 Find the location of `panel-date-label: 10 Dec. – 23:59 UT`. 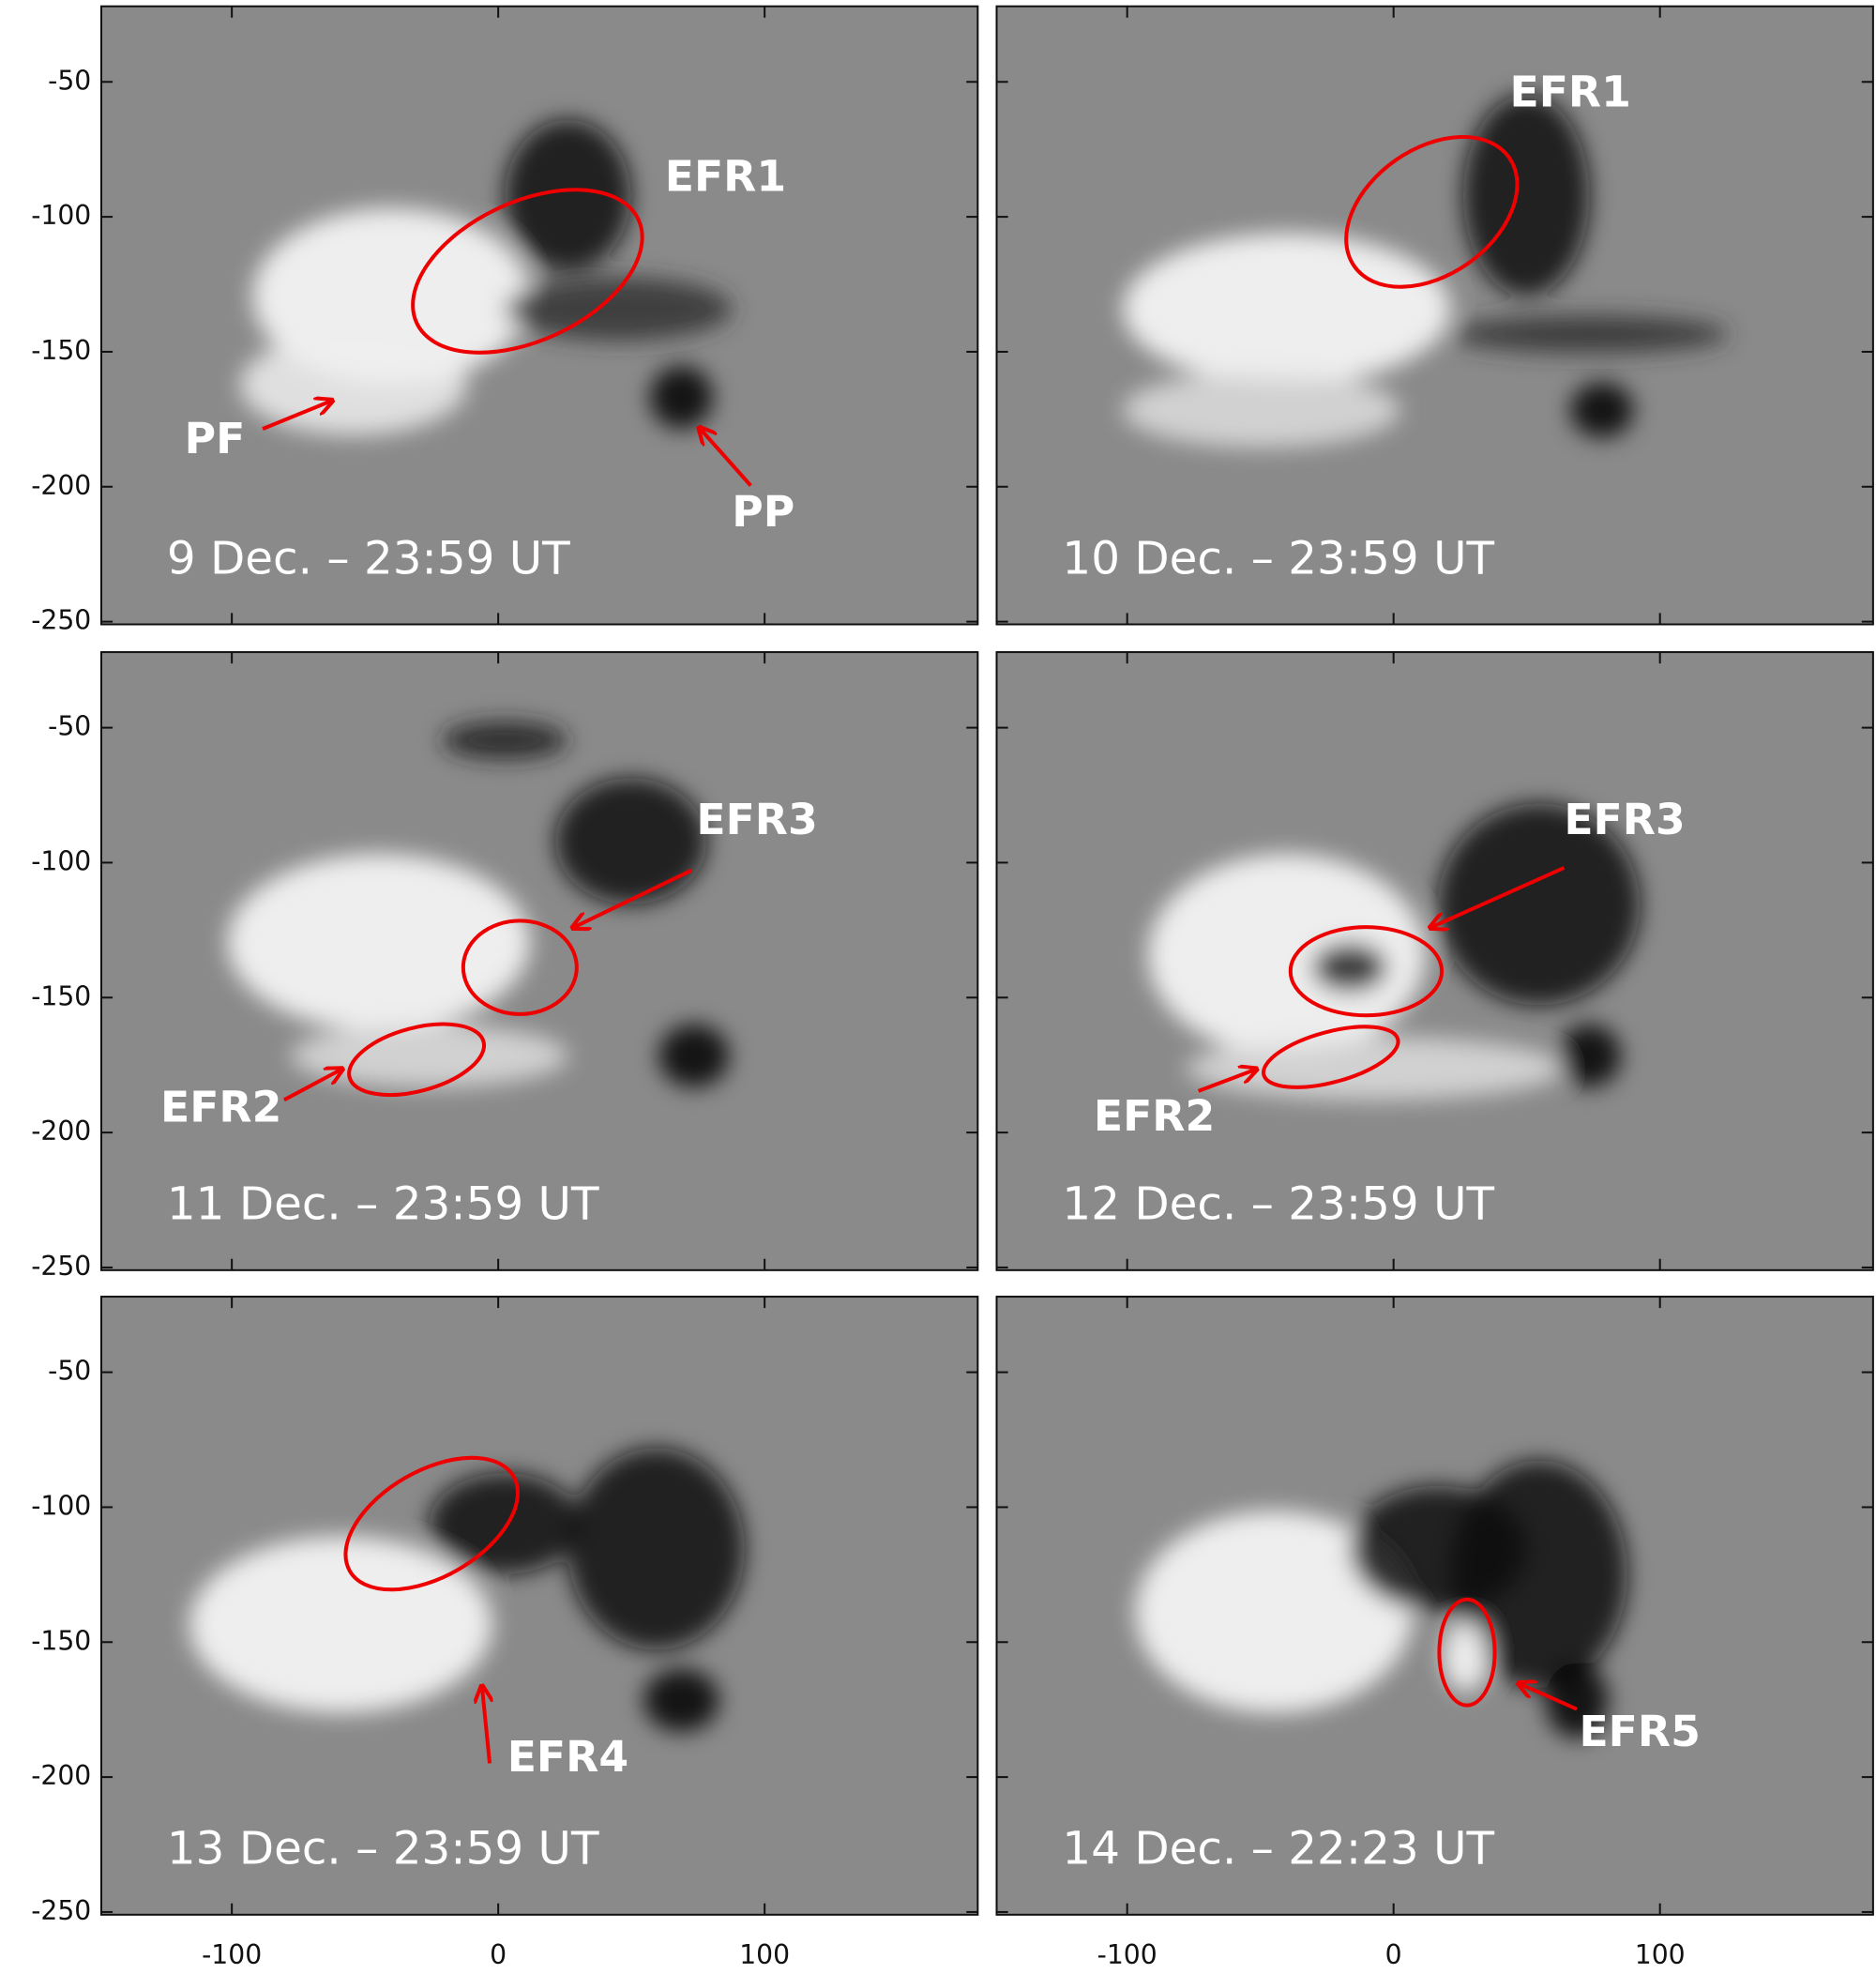

panel-date-label: 10 Dec. – 23:59 UT is located at coordinates (1278, 558).